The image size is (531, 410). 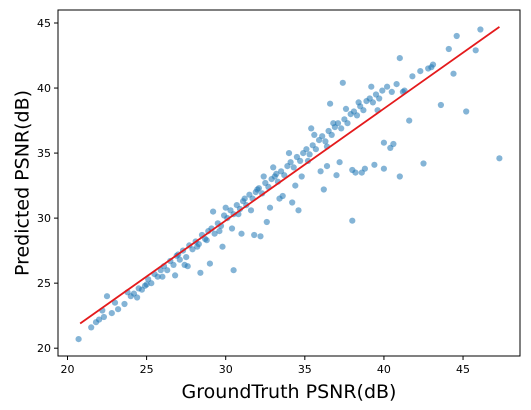 I want to click on y-tick-label: 35, so click(x=44, y=153).